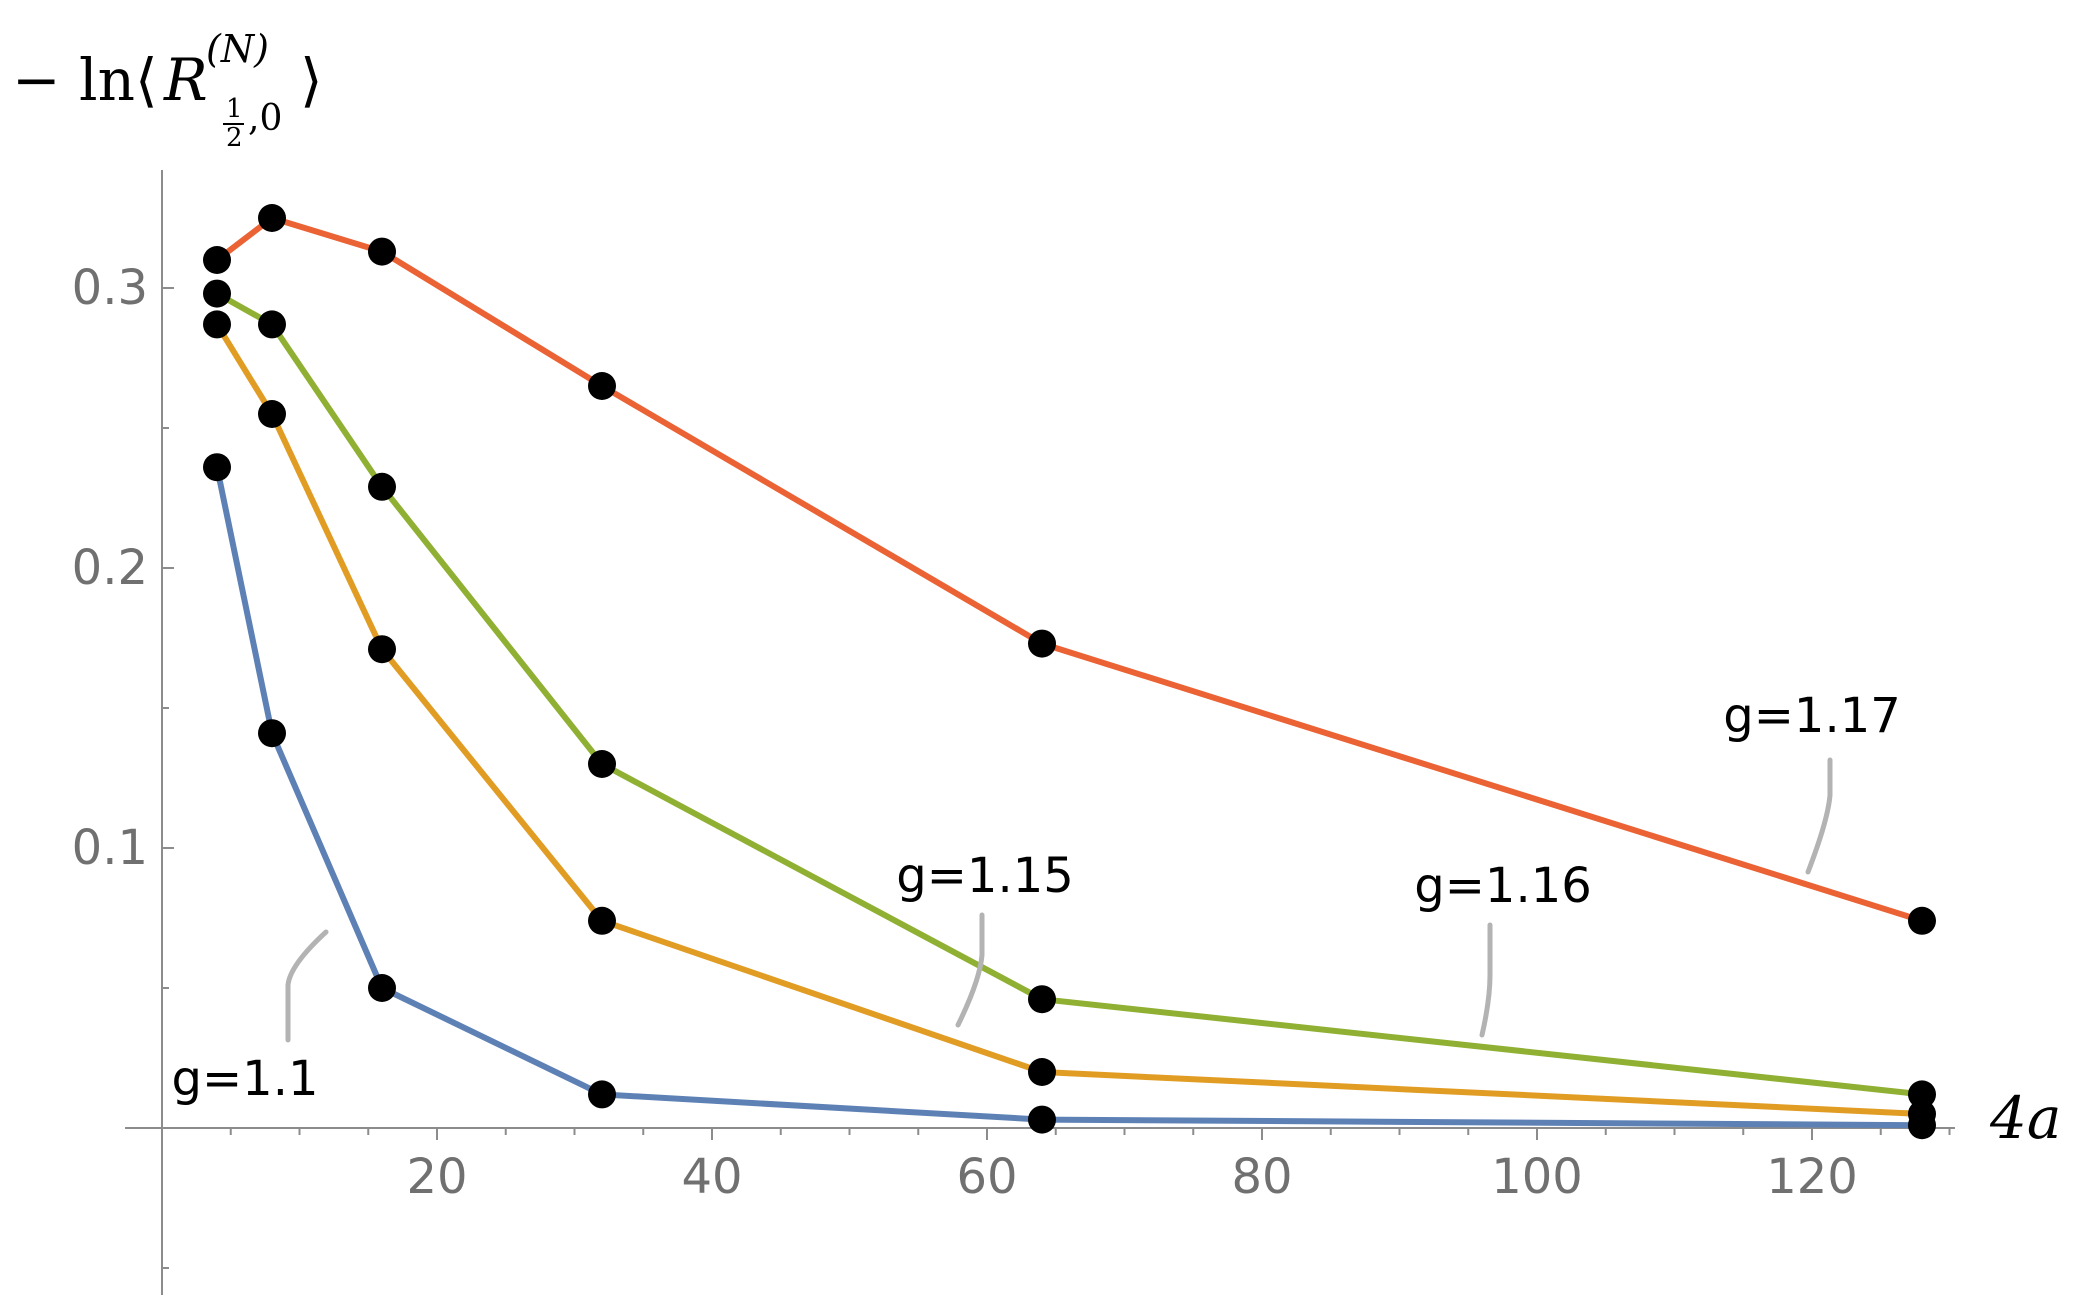  Describe the element at coordinates (244, 1079) in the screenshot. I see `series-label: g=1.1` at that location.